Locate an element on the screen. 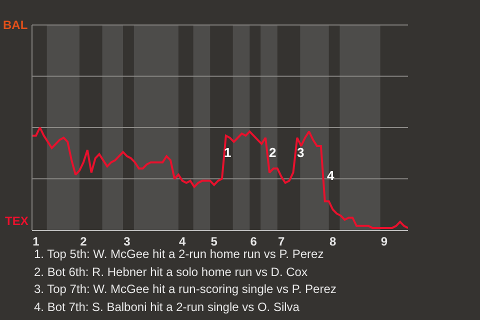 The height and width of the screenshot is (320, 480). x-tick-label: 4 is located at coordinates (182, 241).